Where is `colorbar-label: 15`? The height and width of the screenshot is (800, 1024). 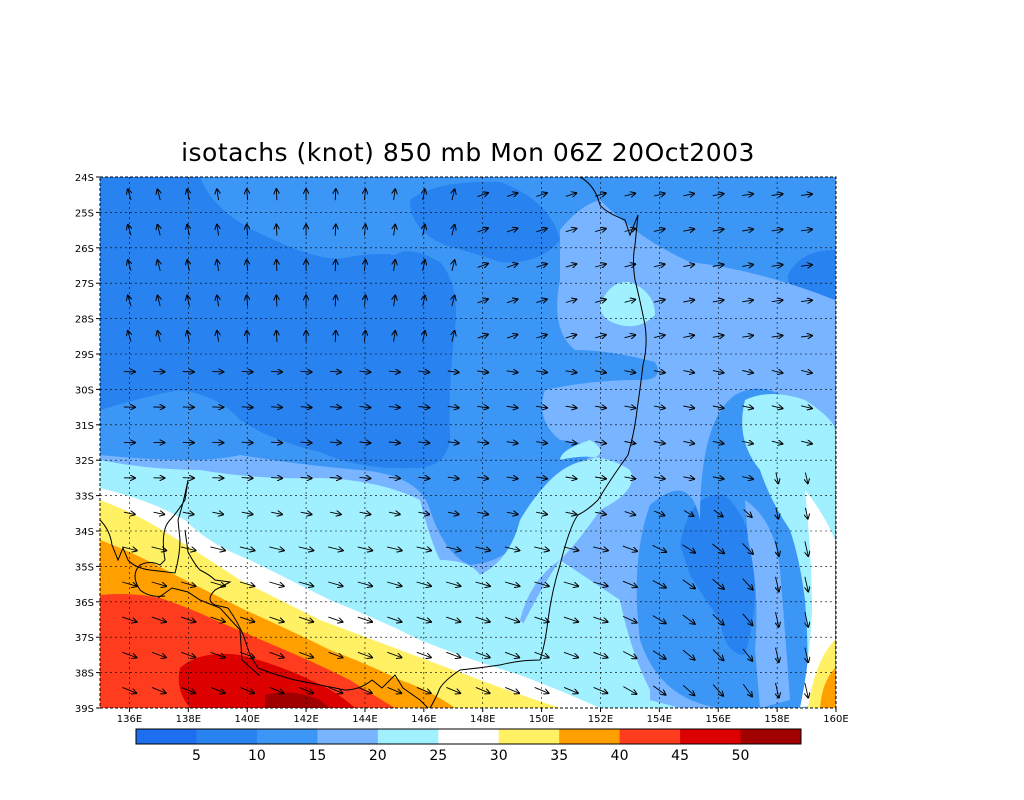
colorbar-label: 15 is located at coordinates (317, 756).